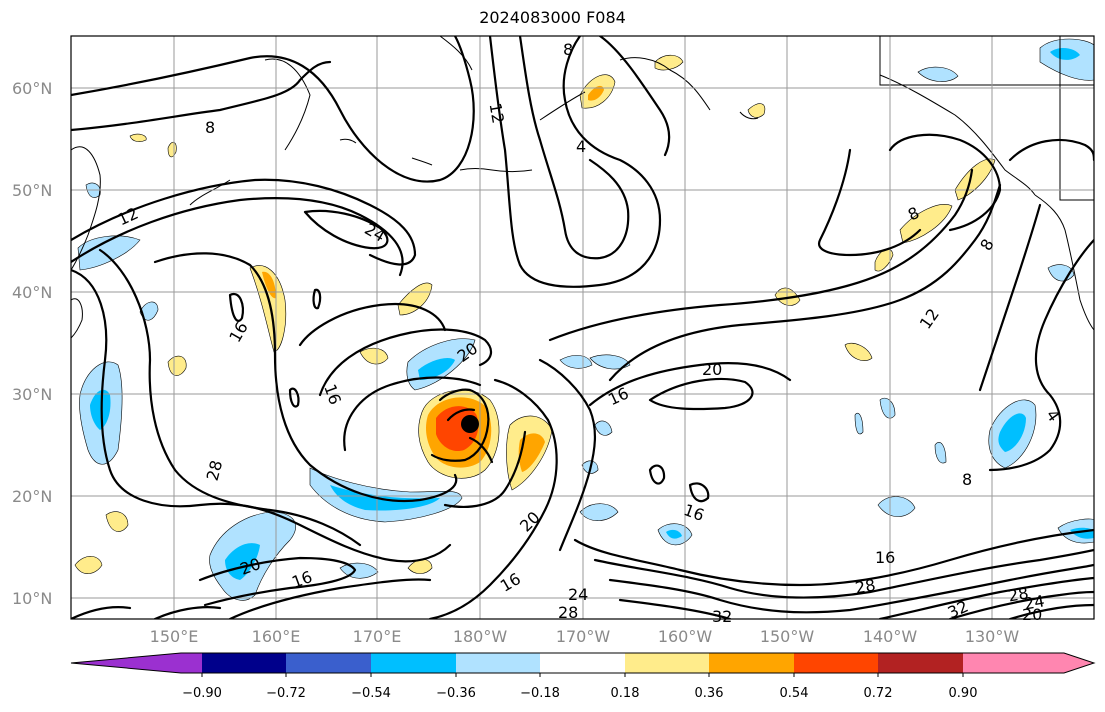  Describe the element at coordinates (470, 424) in the screenshot. I see `storm-center-marker` at that location.